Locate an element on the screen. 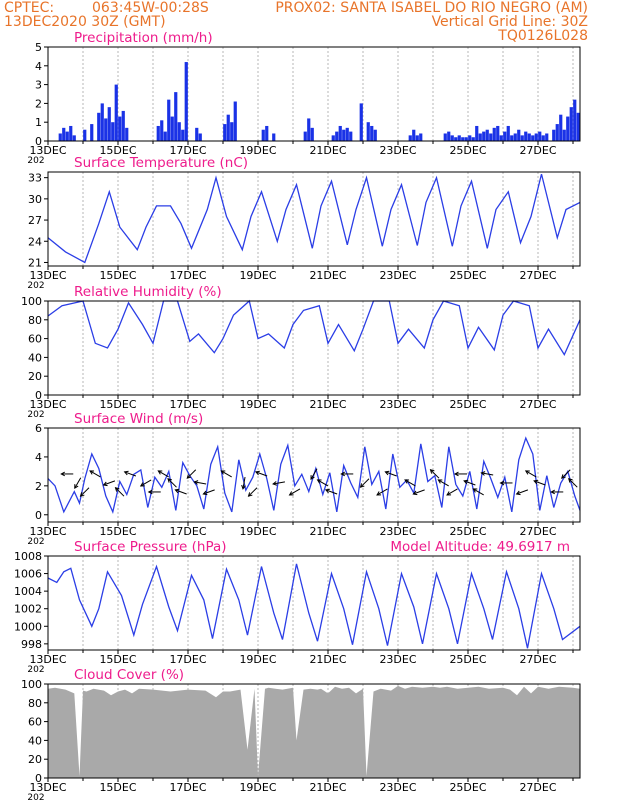  y-tick-label: 30 is located at coordinates (35, 199).